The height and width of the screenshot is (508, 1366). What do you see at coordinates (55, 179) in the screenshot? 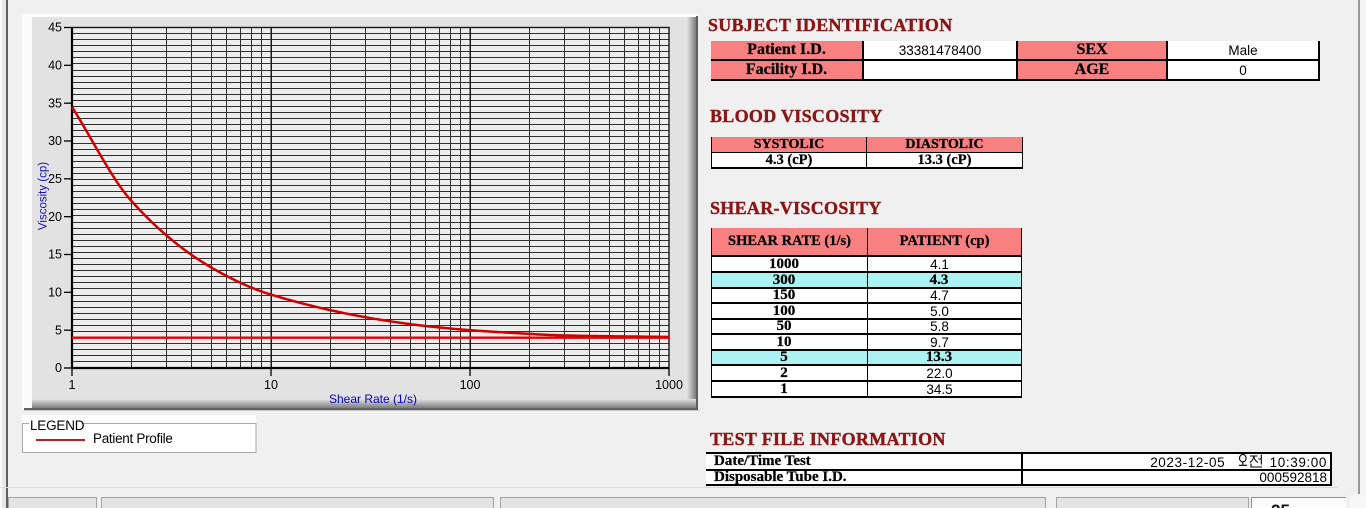
I see `svg-text: 25` at bounding box center [55, 179].